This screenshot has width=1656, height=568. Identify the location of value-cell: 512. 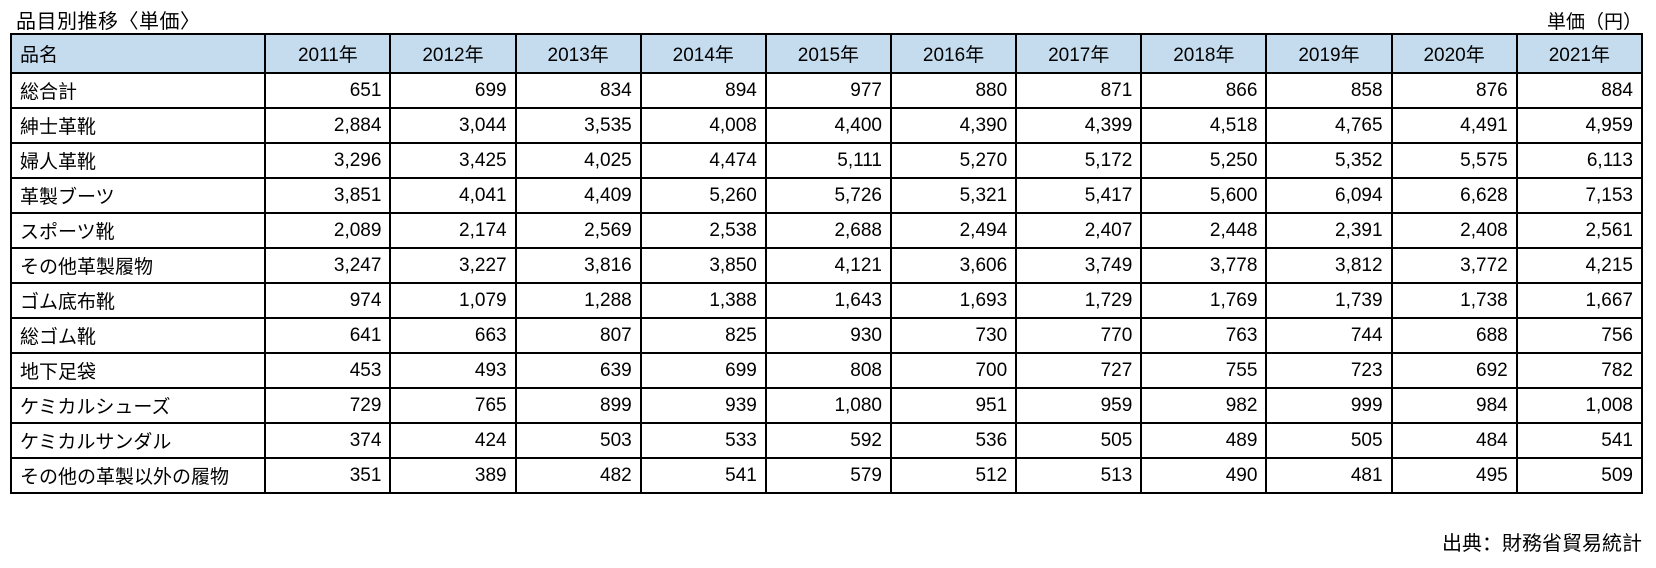
(953, 475).